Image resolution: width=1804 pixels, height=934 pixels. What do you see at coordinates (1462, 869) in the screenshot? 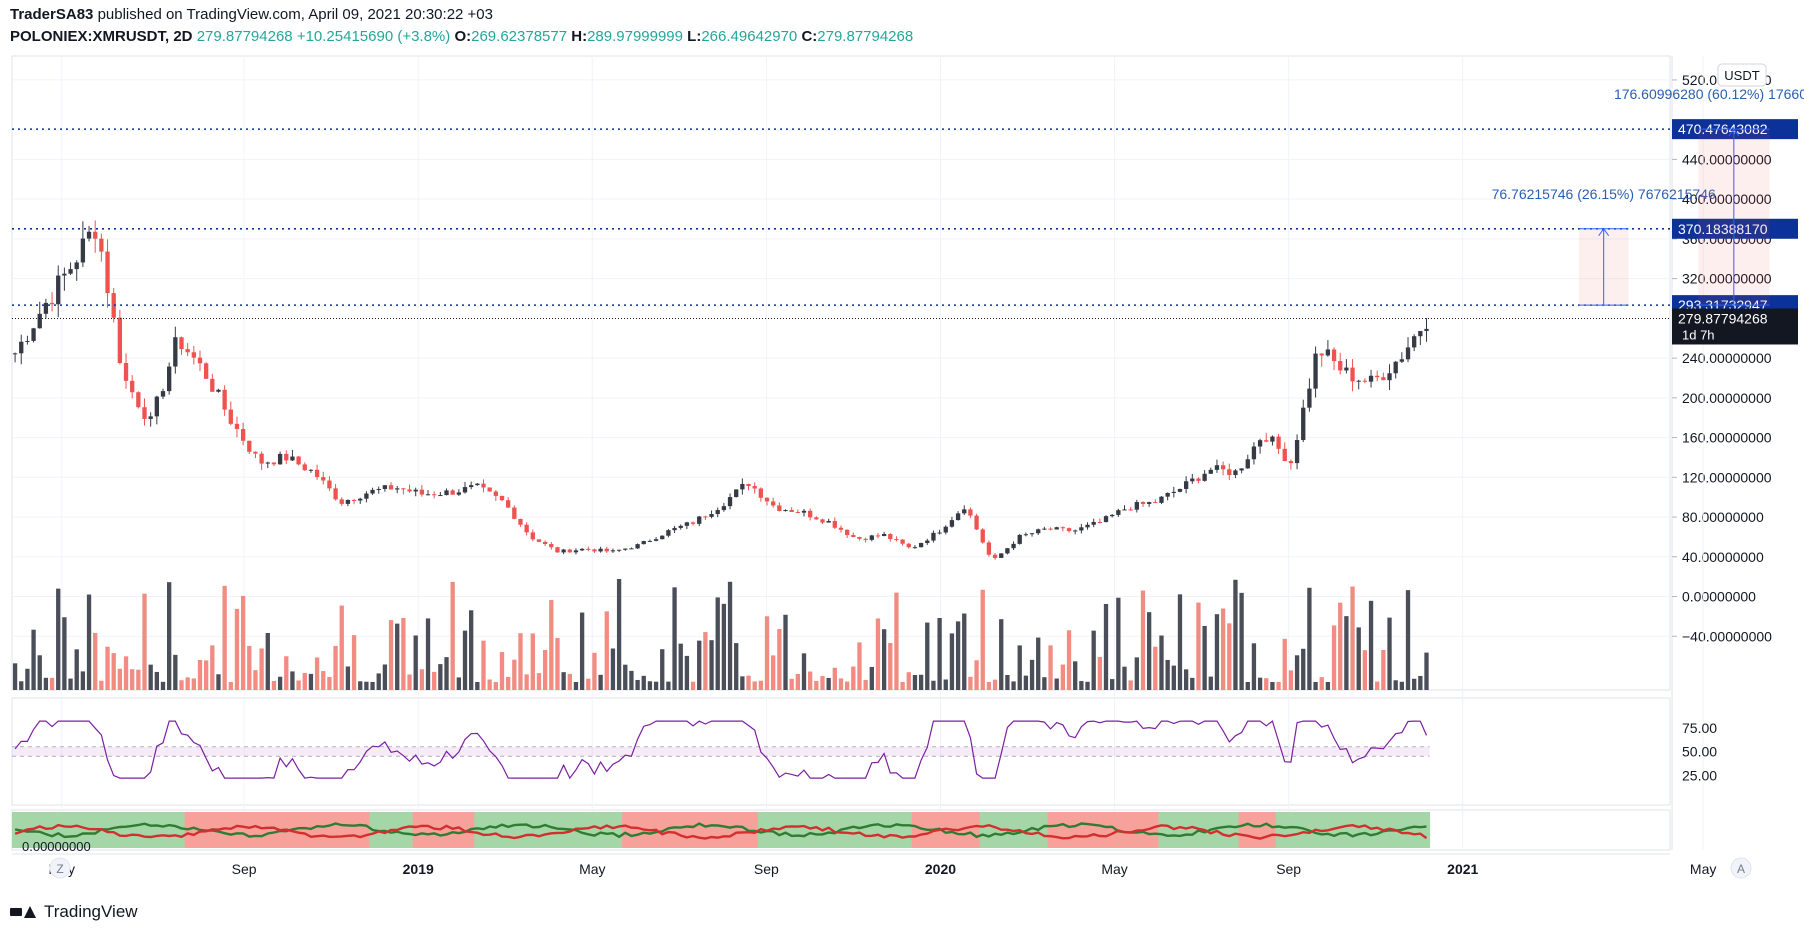
I see `time-tick-label: 2021` at bounding box center [1462, 869].